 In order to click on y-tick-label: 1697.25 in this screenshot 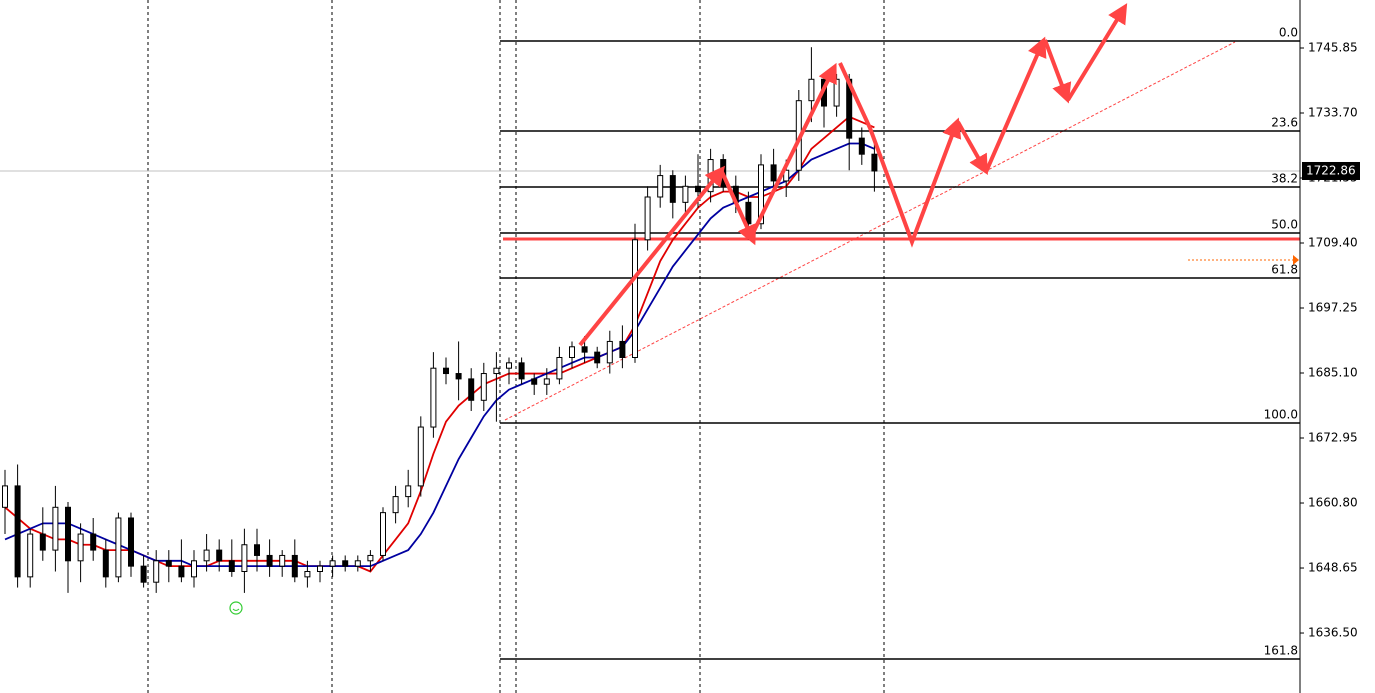, I will do `click(1333, 308)`.